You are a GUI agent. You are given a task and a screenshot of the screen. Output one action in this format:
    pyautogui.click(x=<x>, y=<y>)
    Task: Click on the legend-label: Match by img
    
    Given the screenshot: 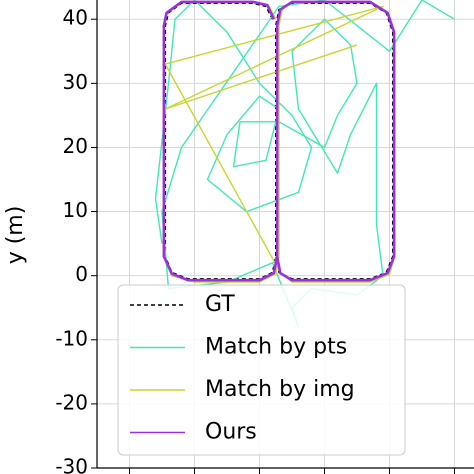 What is the action you would take?
    pyautogui.click(x=280, y=389)
    